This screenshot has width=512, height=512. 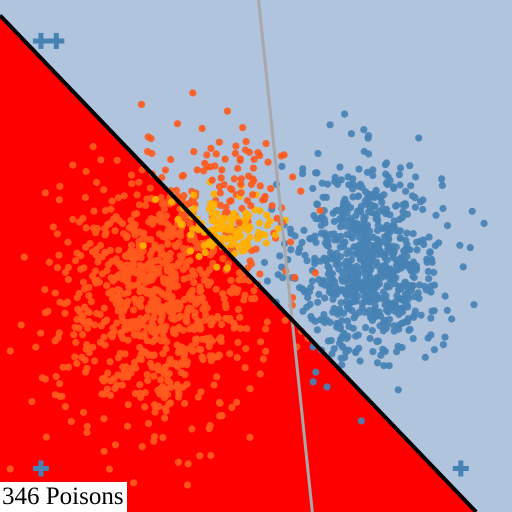 I want to click on plus-marker, so click(x=40, y=40).